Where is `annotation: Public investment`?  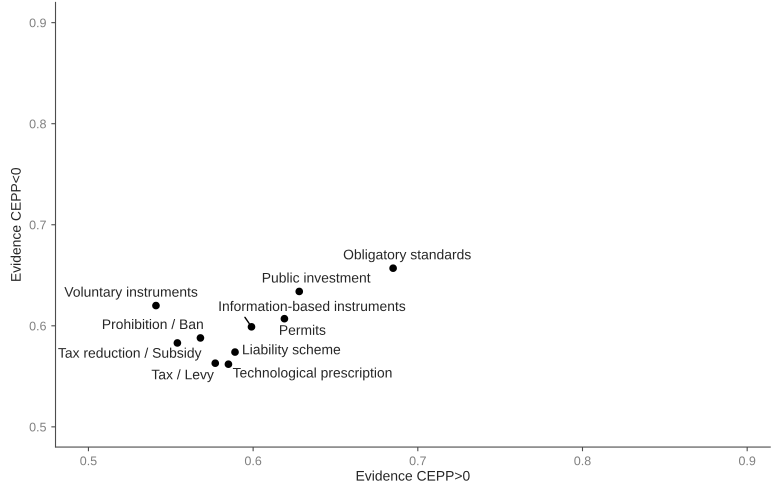
annotation: Public investment is located at coordinates (316, 277).